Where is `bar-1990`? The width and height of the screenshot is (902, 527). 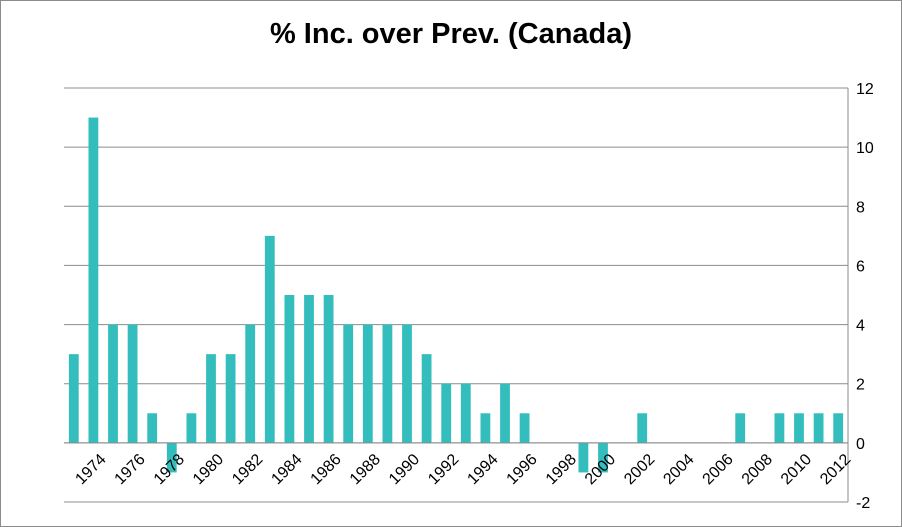
bar-1990 is located at coordinates (407, 383).